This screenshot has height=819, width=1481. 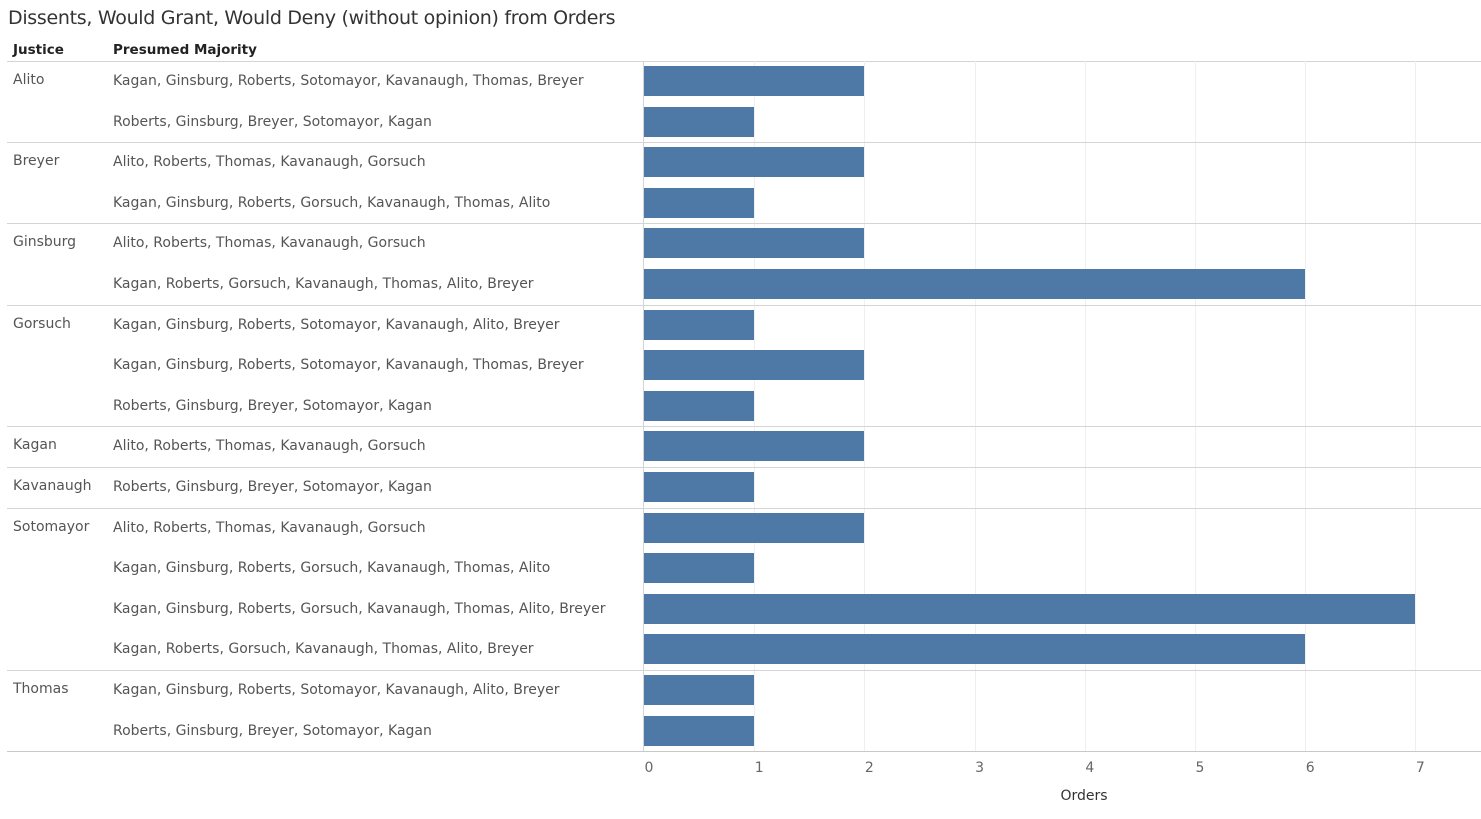 I want to click on x-tick-label: 2, so click(x=869, y=768).